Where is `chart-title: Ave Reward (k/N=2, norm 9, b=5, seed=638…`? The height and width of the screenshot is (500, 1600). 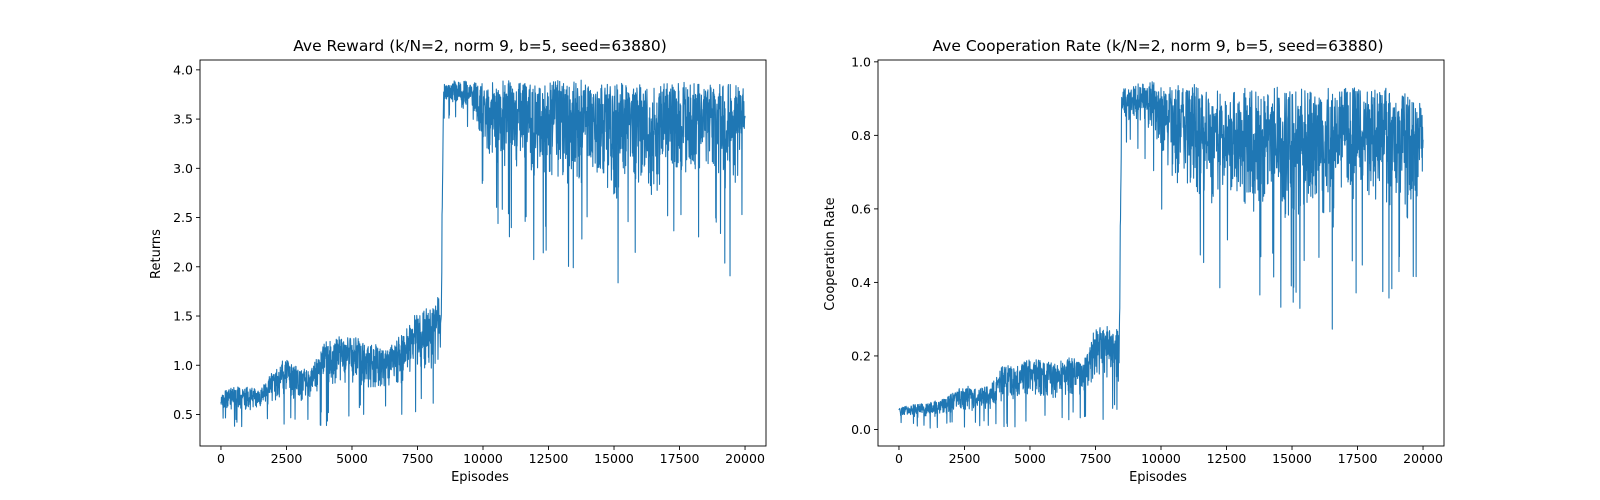 chart-title: Ave Reward (k/N=2, norm 9, b=5, seed=638… is located at coordinates (480, 46).